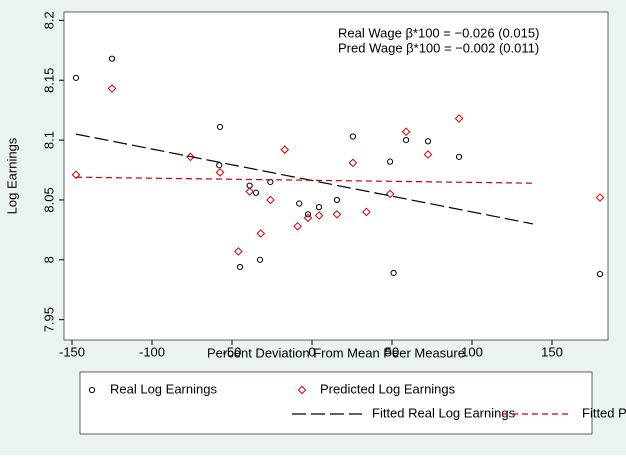  Describe the element at coordinates (48, 199) in the screenshot. I see `y-tick-label: 8.05` at that location.